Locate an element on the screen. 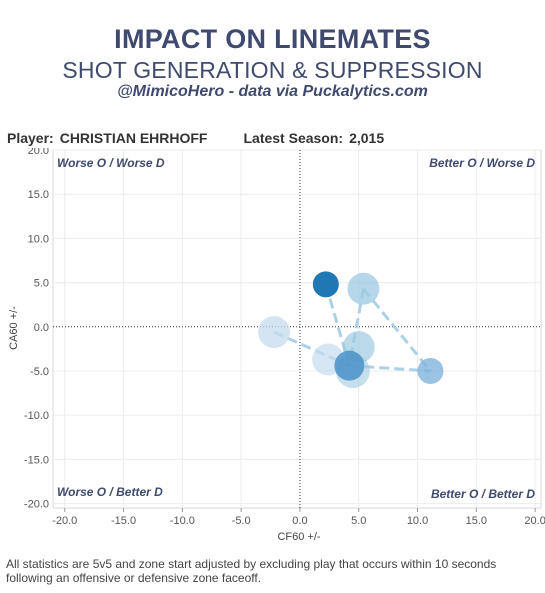 The height and width of the screenshot is (593, 545). x-tick-label: 20.0 is located at coordinates (534, 521).